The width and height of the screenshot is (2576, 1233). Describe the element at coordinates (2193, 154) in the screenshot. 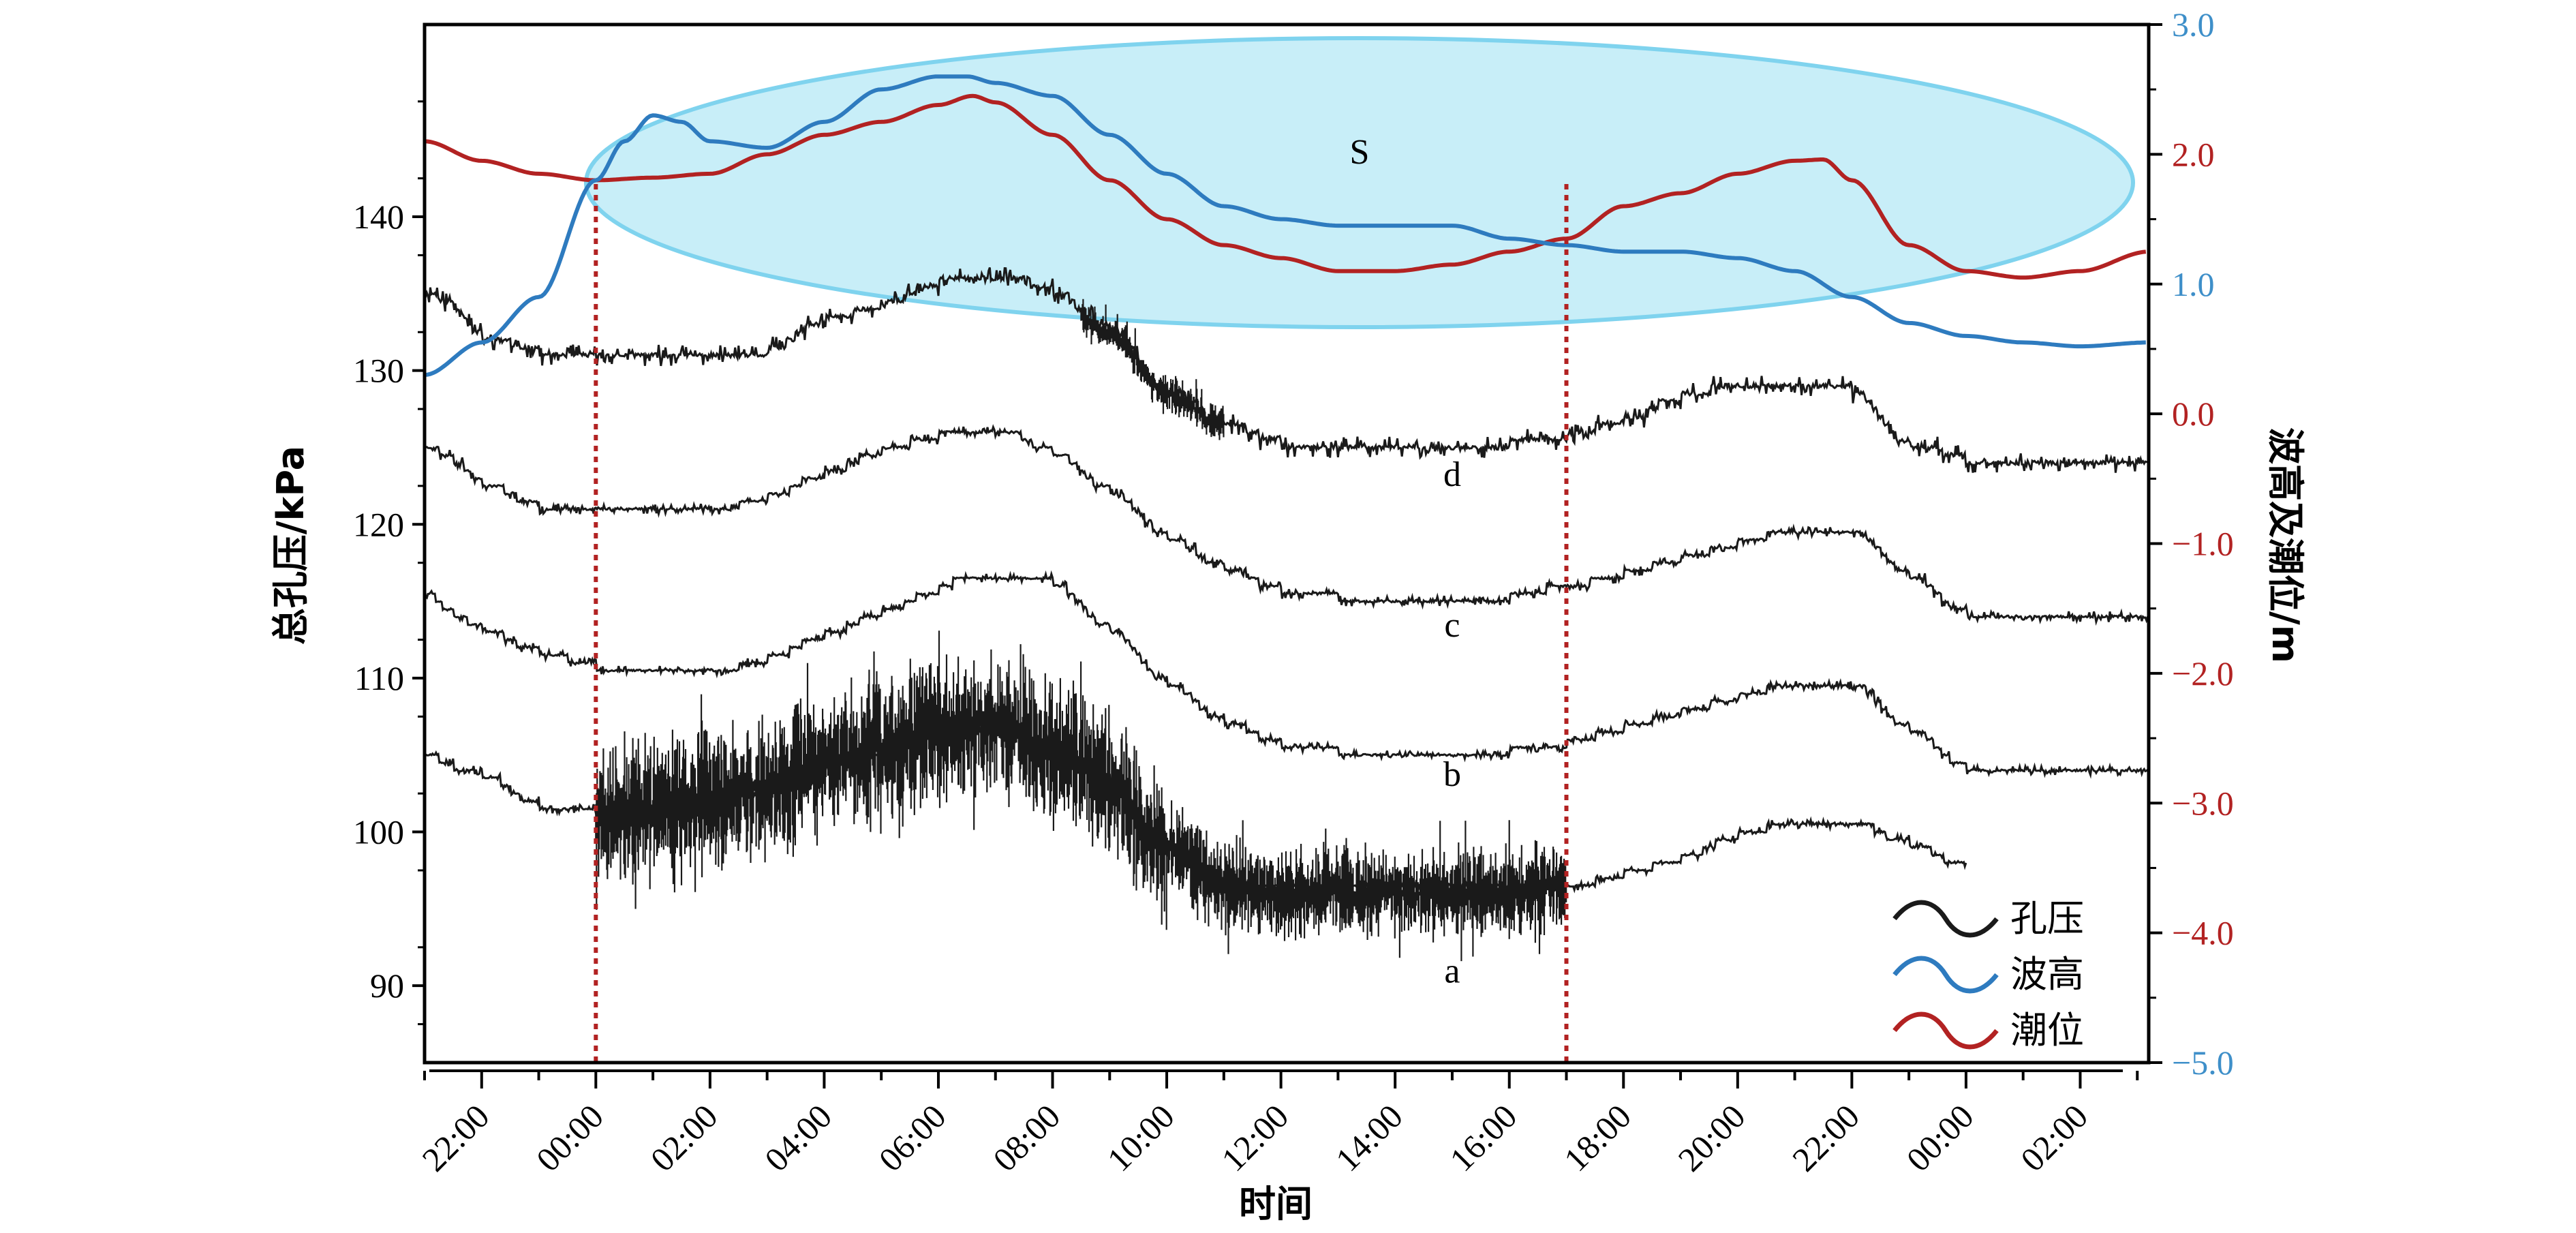

I see `y-right-tick-label: 2.0` at that location.